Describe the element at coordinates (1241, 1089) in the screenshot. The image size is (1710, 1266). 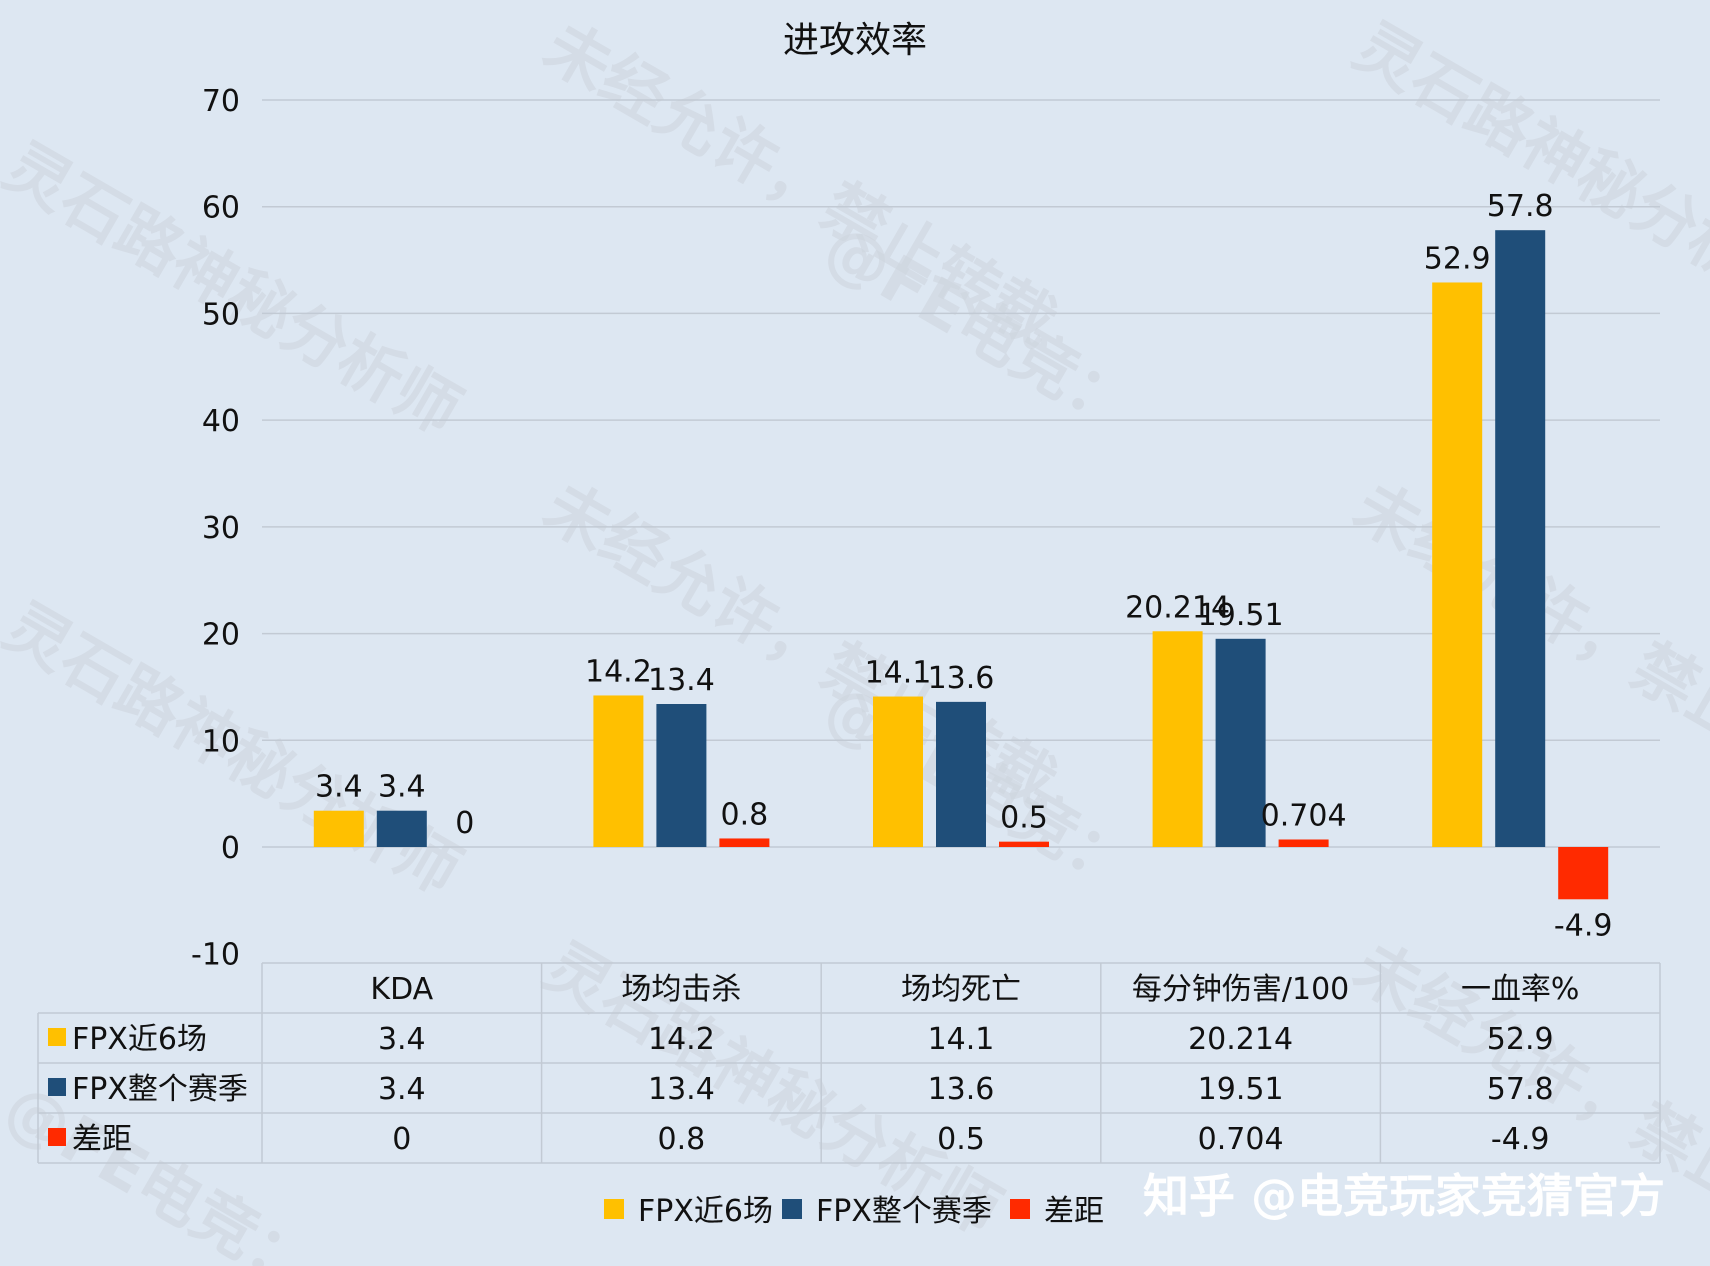
I see `table-cell: 19.51` at that location.